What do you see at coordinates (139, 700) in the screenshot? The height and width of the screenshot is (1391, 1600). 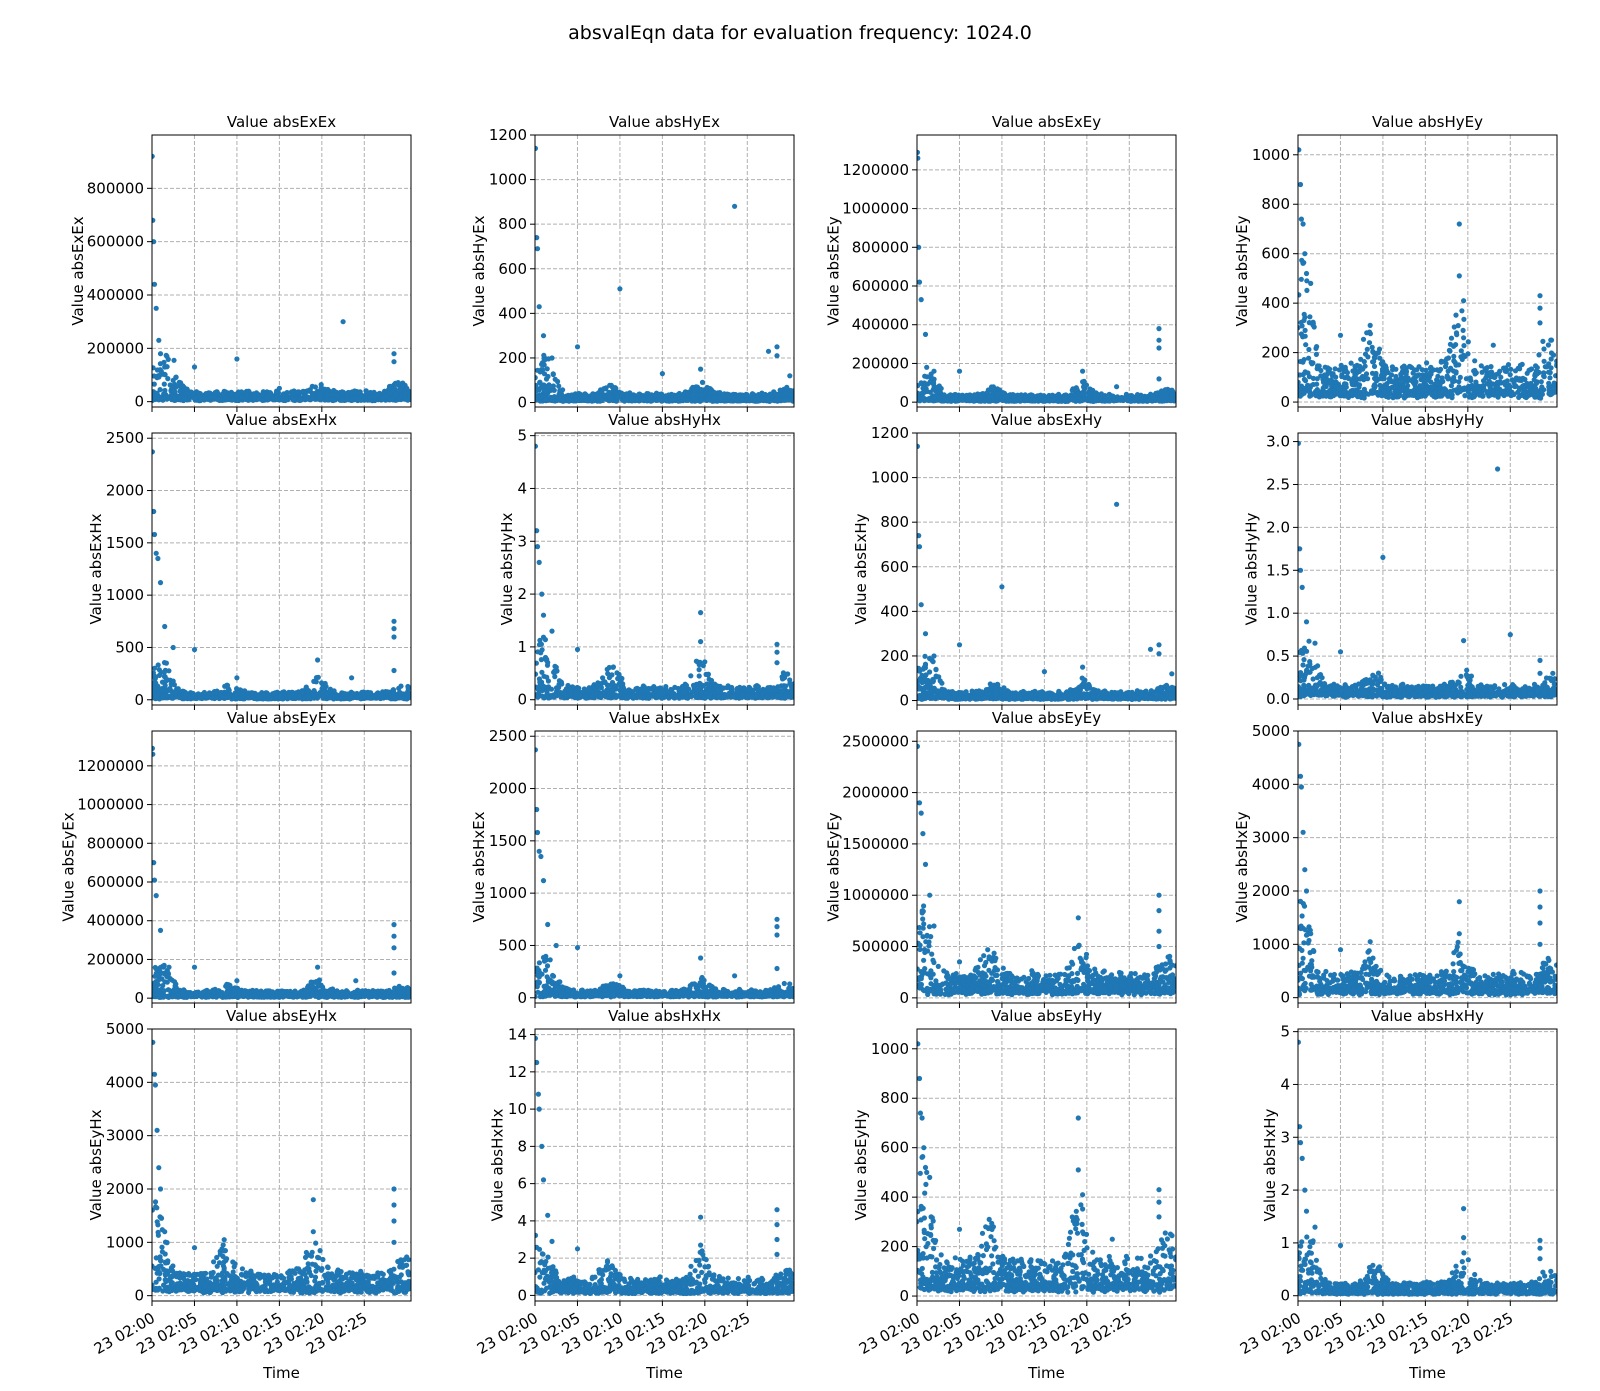 I see `y-tick-label: 0` at bounding box center [139, 700].